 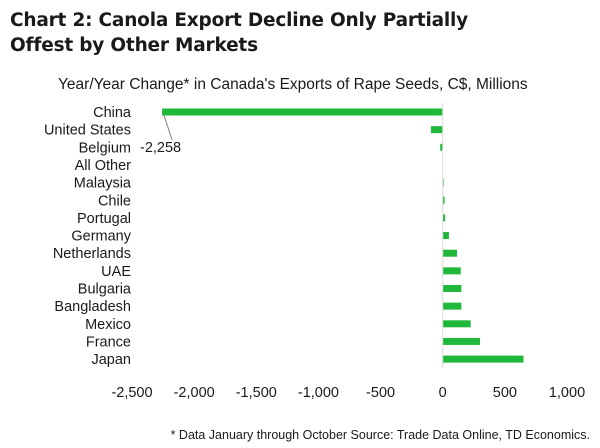 What do you see at coordinates (483, 359) in the screenshot?
I see `bar-japan` at bounding box center [483, 359].